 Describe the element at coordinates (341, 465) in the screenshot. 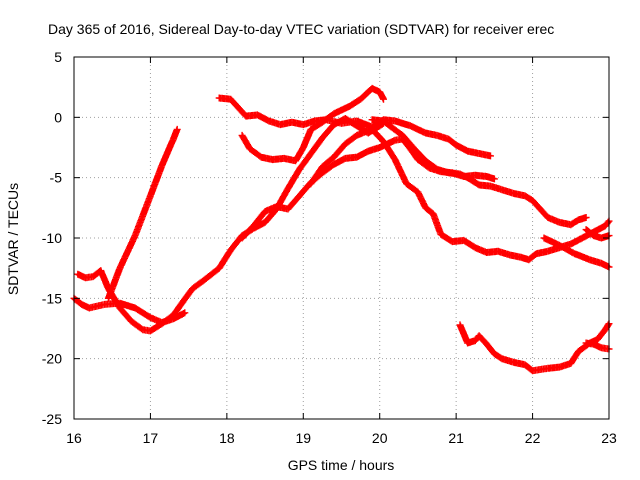

I see `x-axis-label: GPS time / hours` at that location.